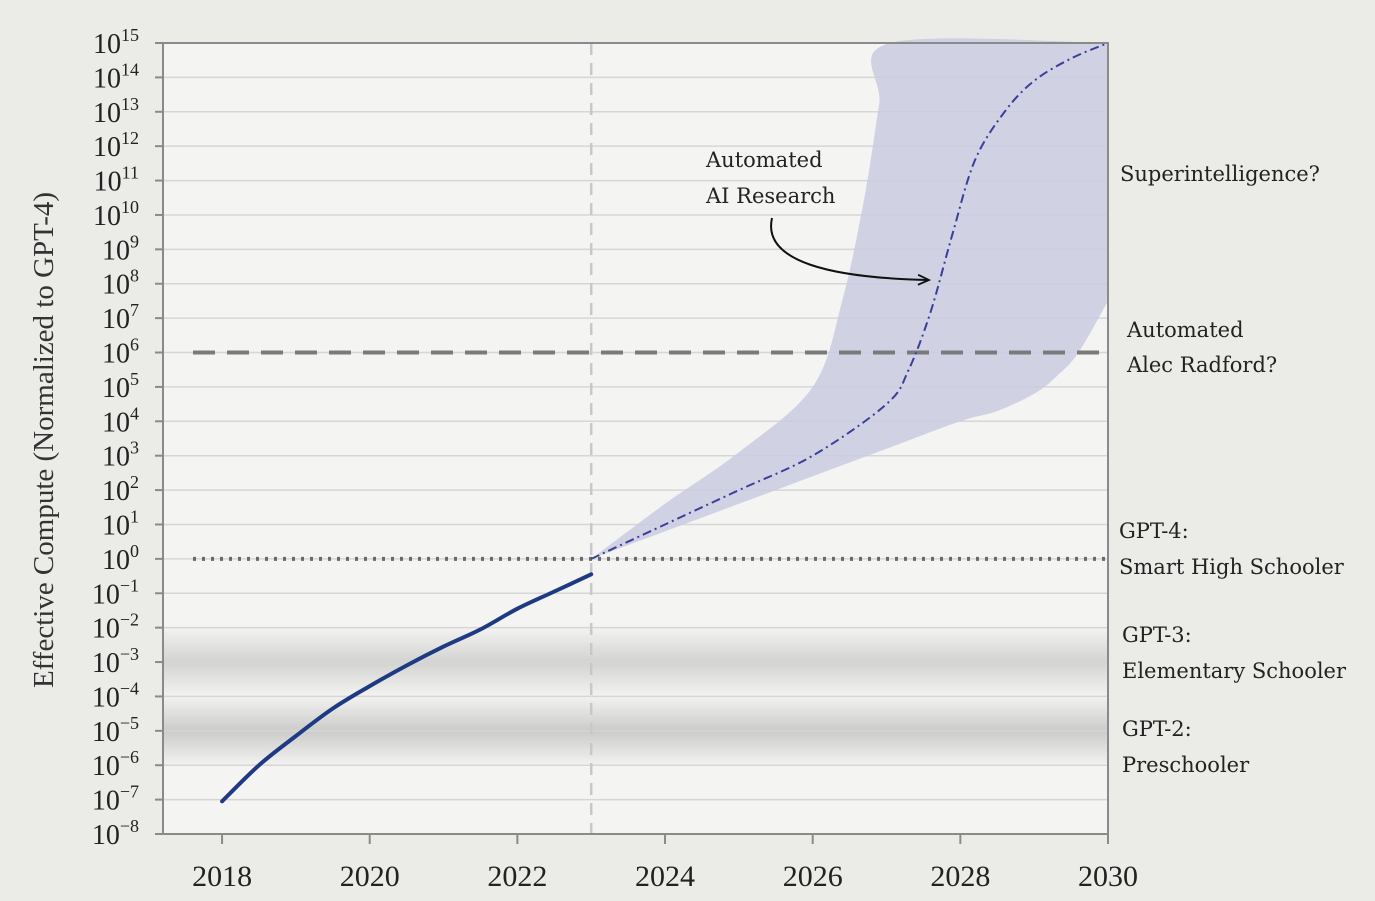 The width and height of the screenshot is (1375, 901). Describe the element at coordinates (116, 76) in the screenshot. I see `y-tick-label: 10¹⁴` at that location.